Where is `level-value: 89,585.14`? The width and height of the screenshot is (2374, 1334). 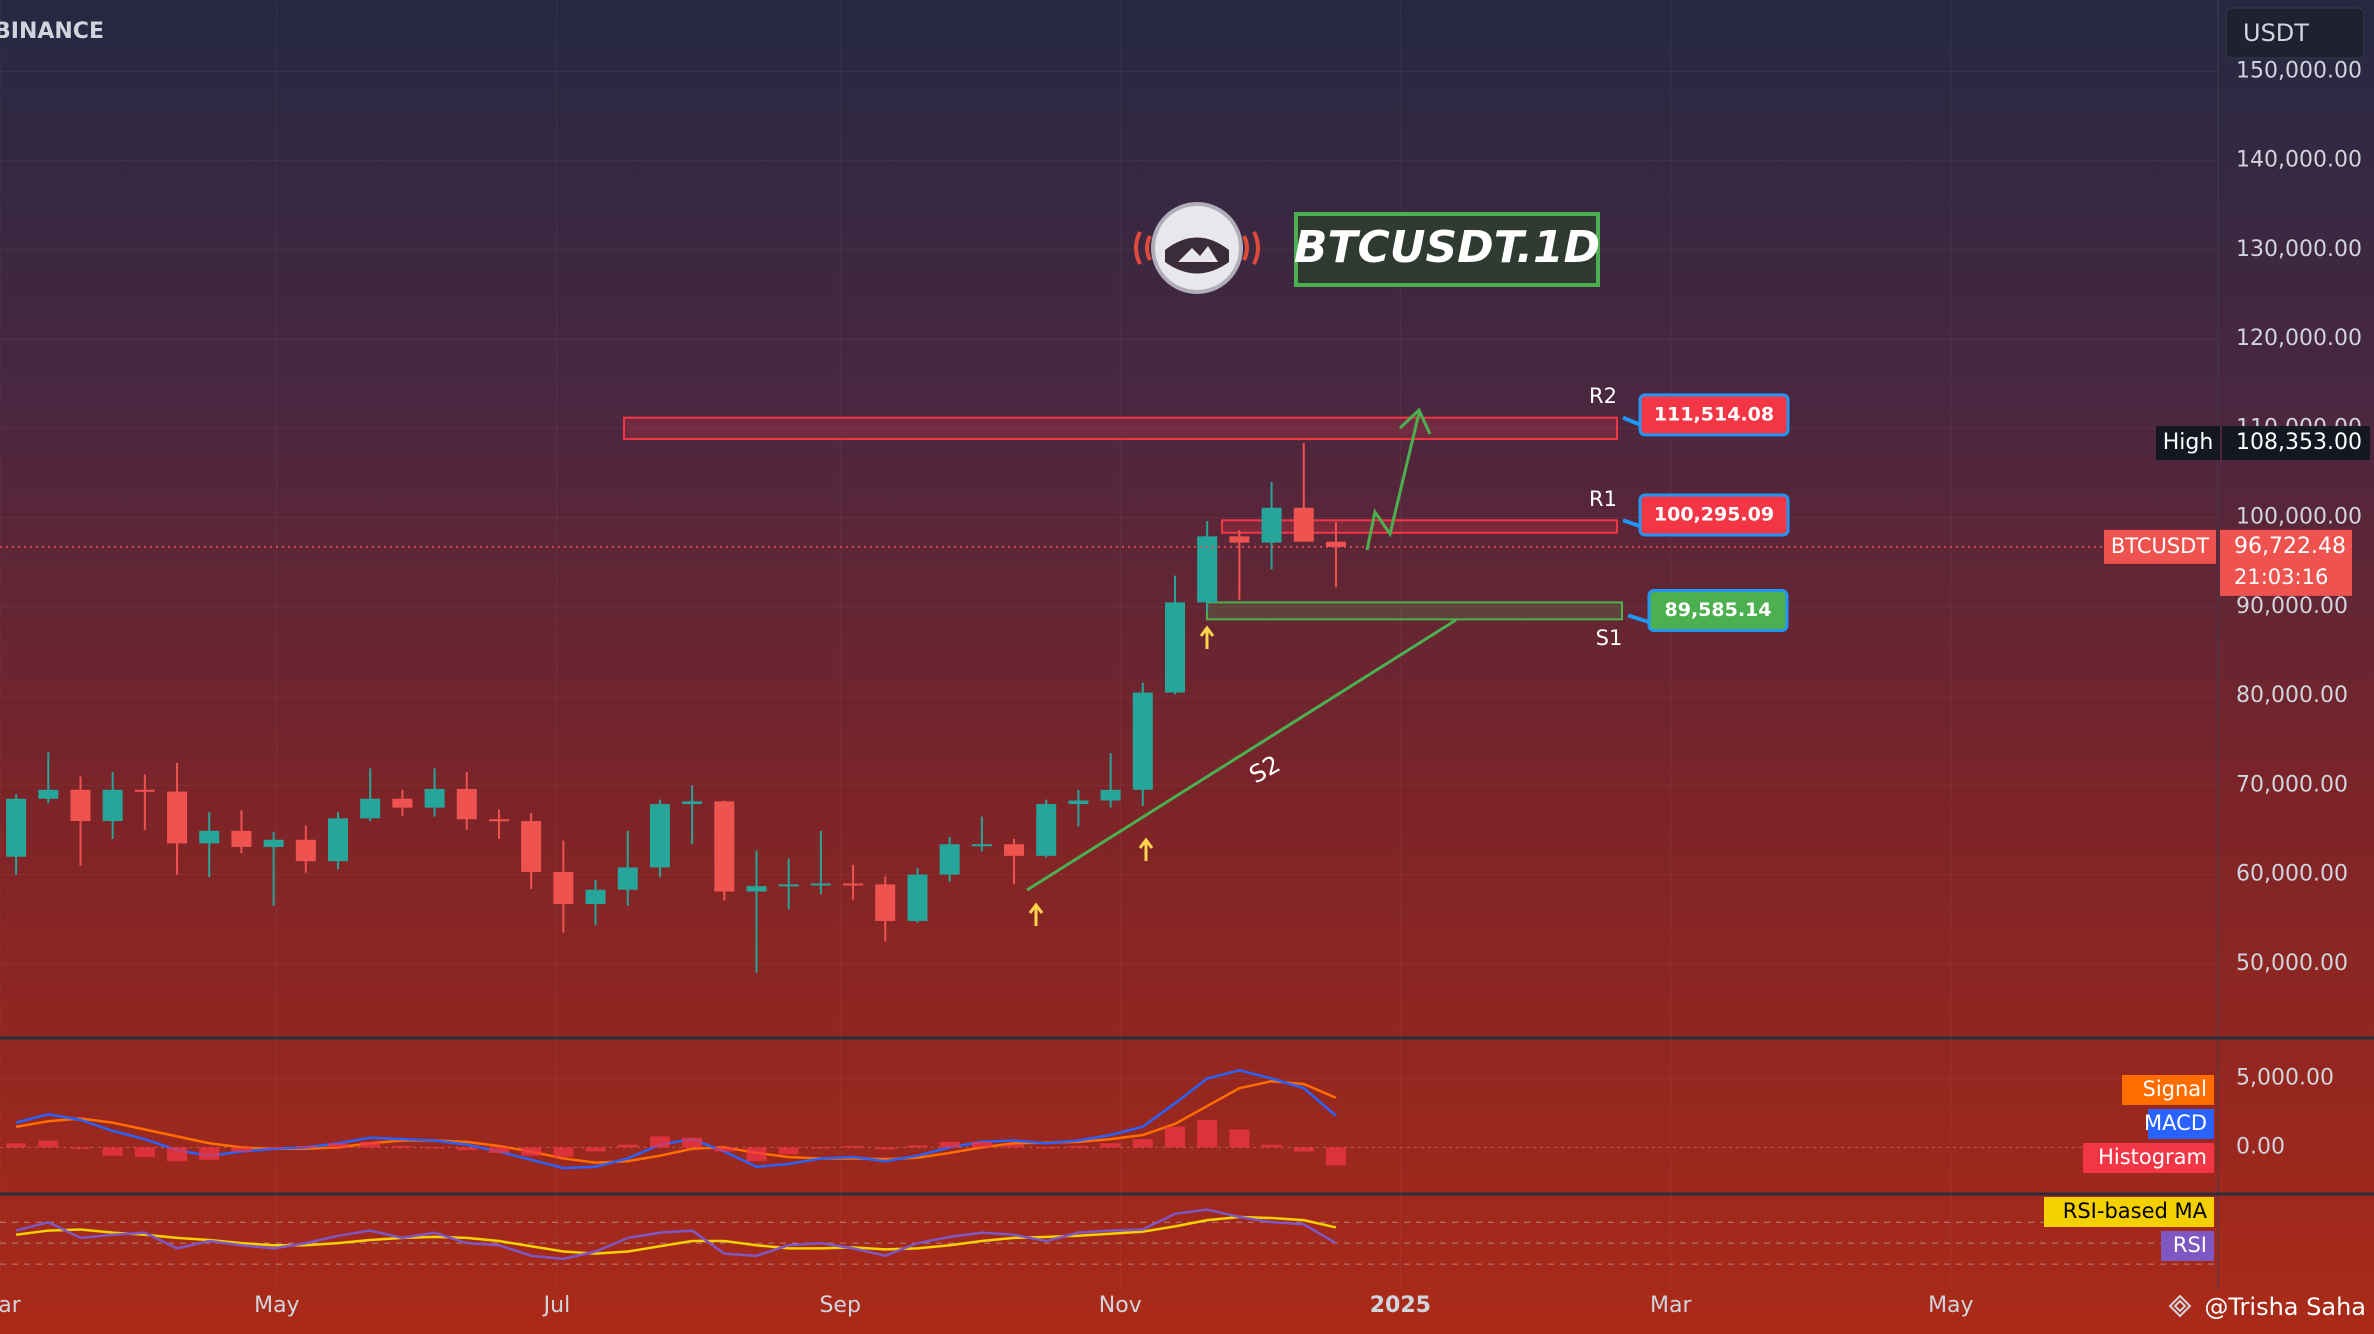 level-value: 89,585.14 is located at coordinates (1718, 610).